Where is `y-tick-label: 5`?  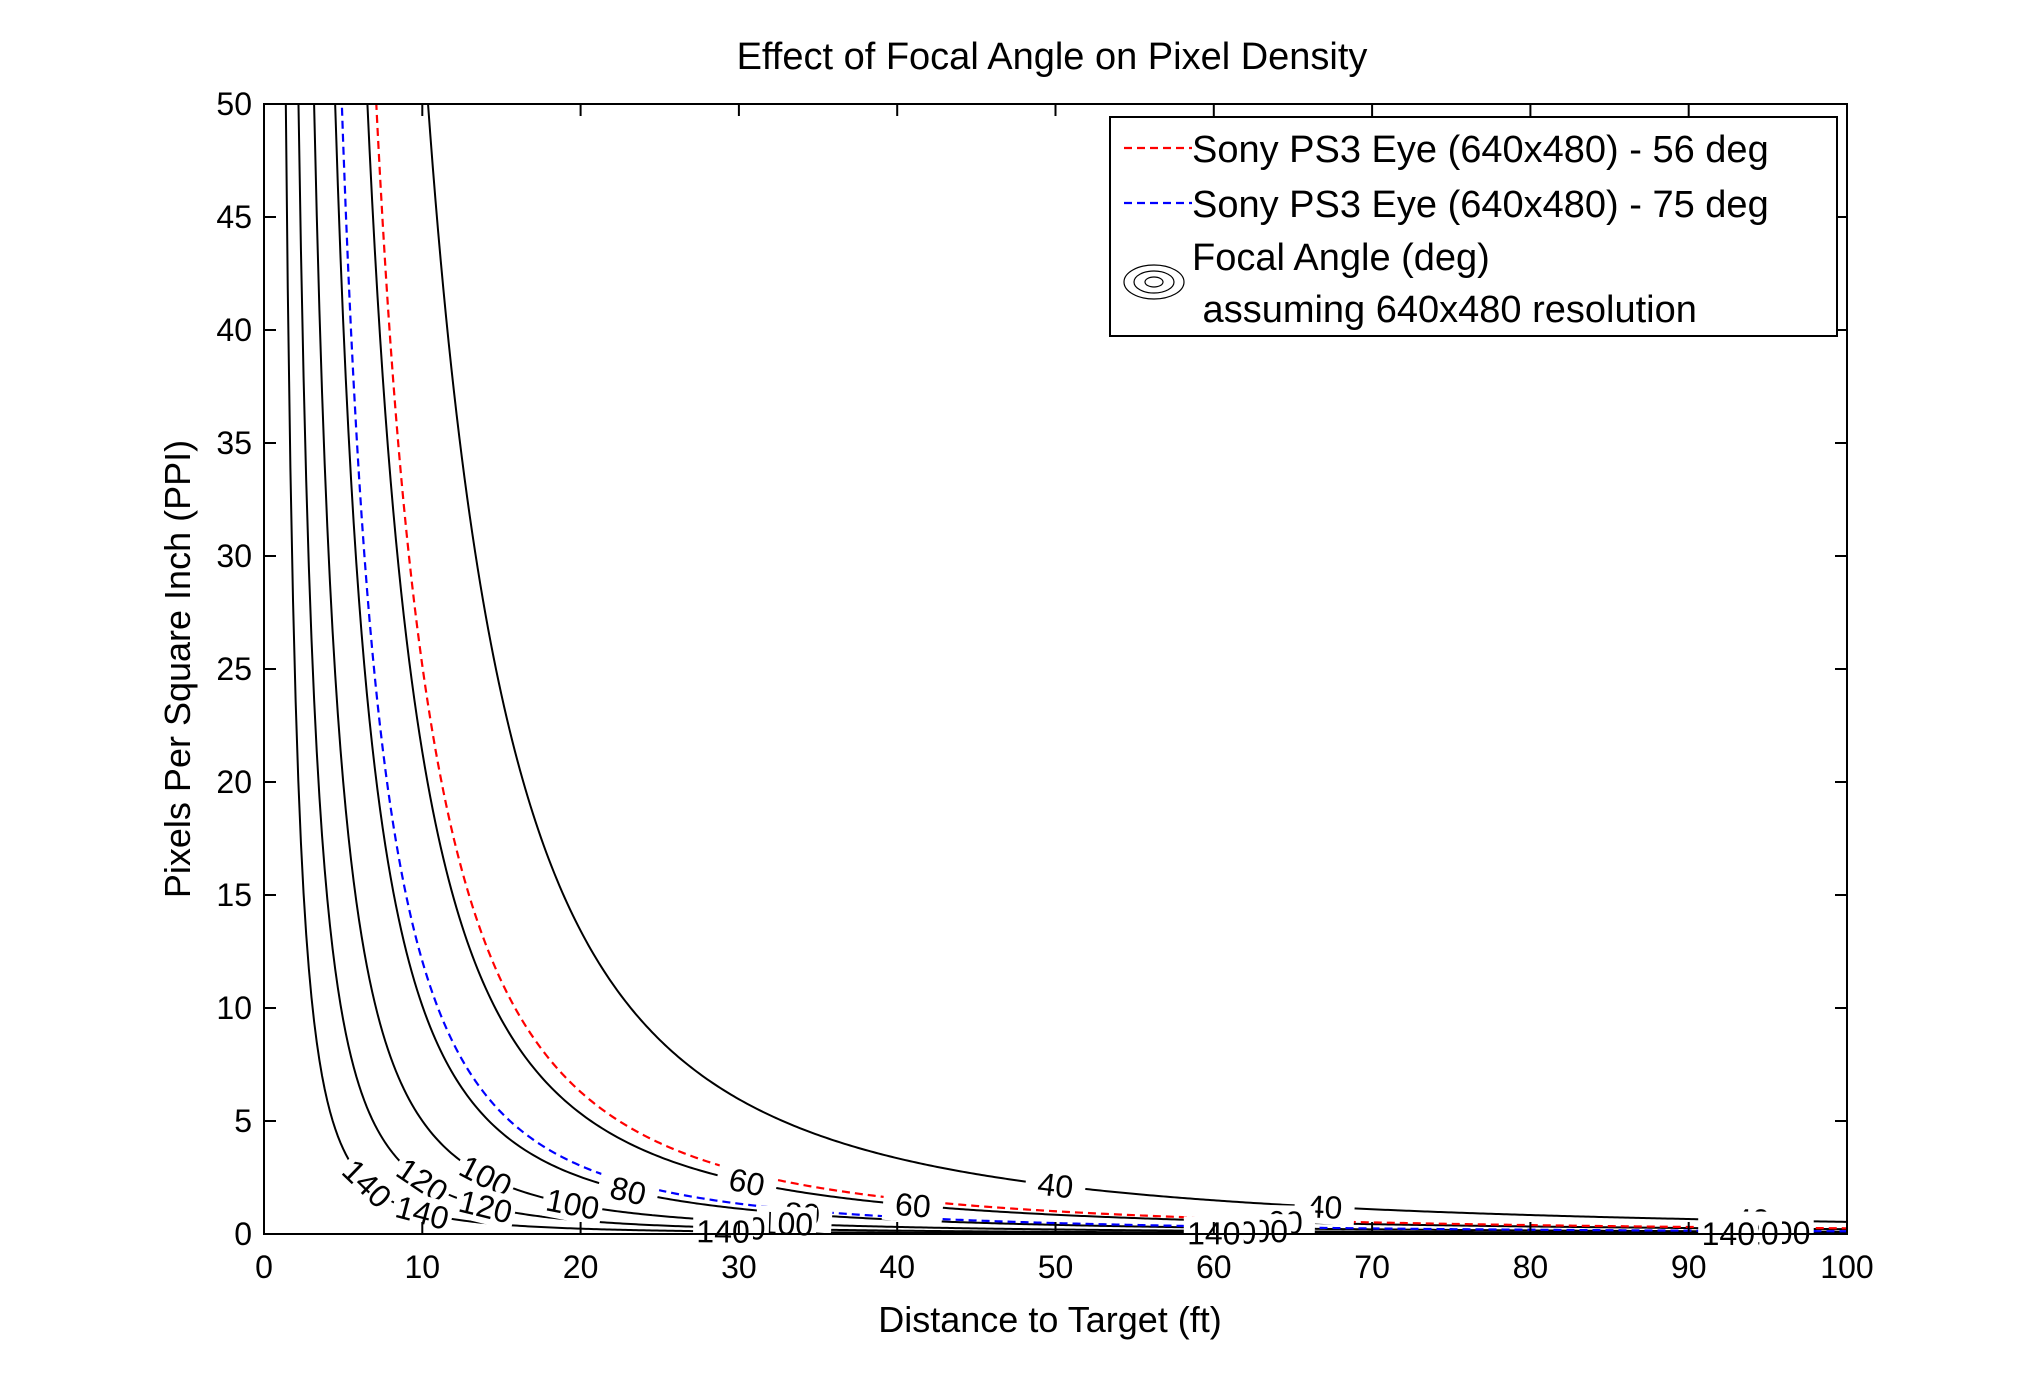
y-tick-label: 5 is located at coordinates (243, 1121).